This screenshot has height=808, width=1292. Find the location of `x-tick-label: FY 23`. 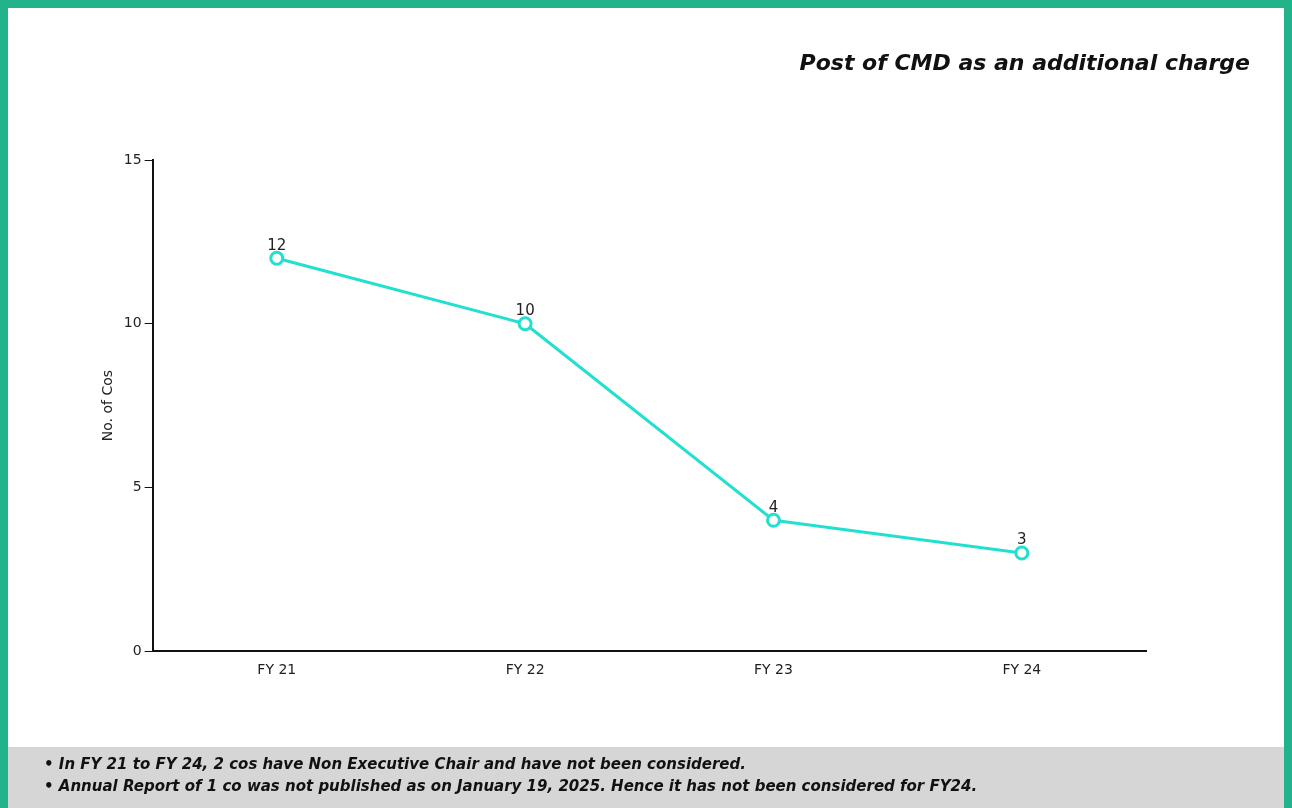

x-tick-label: FY 23 is located at coordinates (773, 669).